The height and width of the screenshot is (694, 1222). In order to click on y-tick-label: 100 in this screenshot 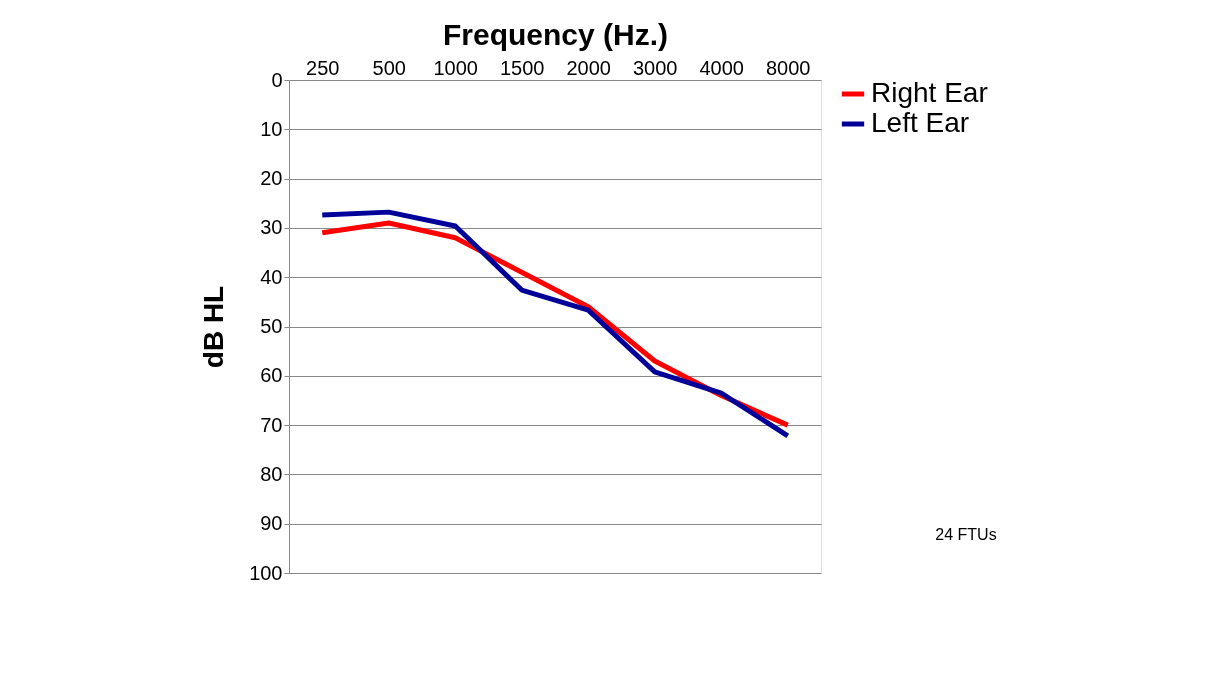, I will do `click(266, 572)`.